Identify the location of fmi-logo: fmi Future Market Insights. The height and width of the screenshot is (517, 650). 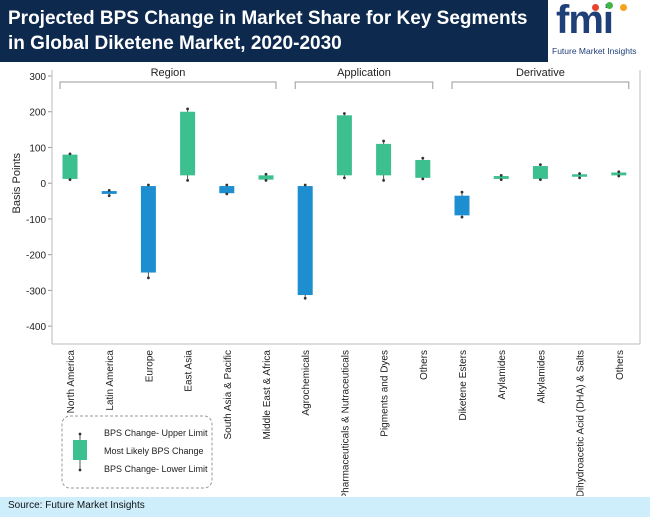
(599, 31).